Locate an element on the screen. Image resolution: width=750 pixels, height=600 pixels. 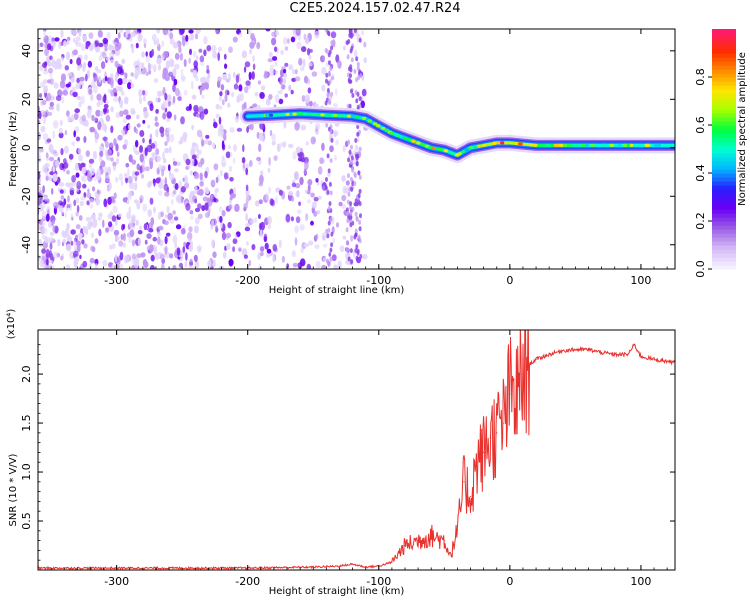
spec-xtick-label: -100 is located at coordinates (378, 280).